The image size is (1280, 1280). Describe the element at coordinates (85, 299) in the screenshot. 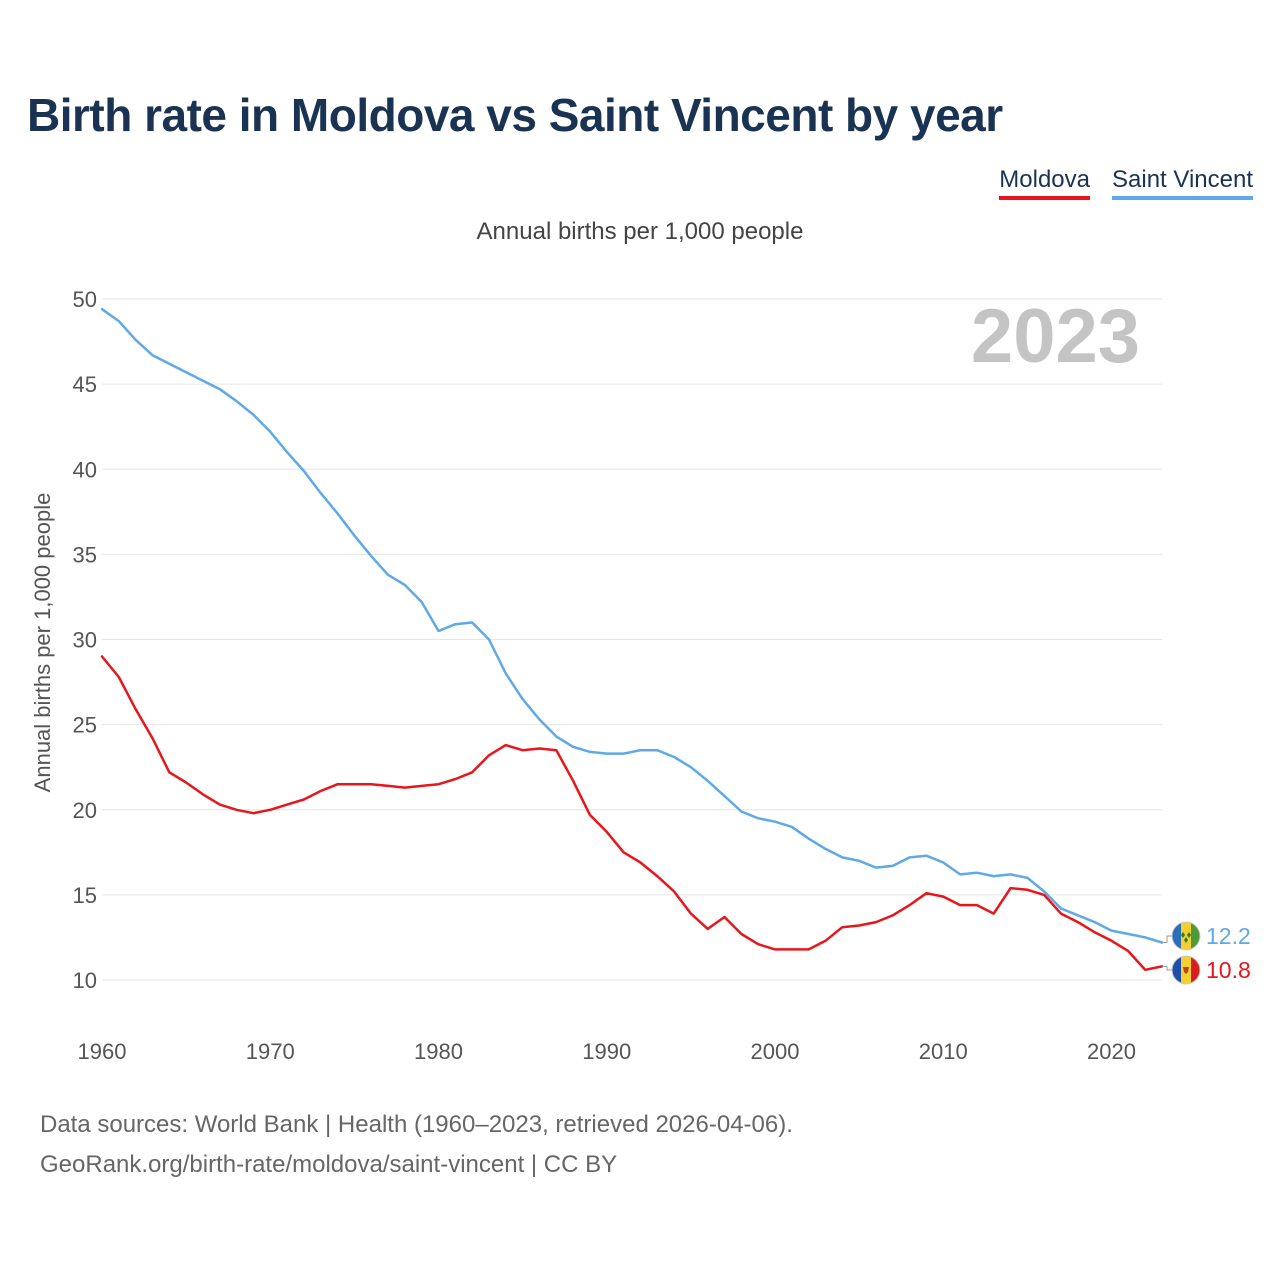

I see `y-tick-label-50: 50` at that location.